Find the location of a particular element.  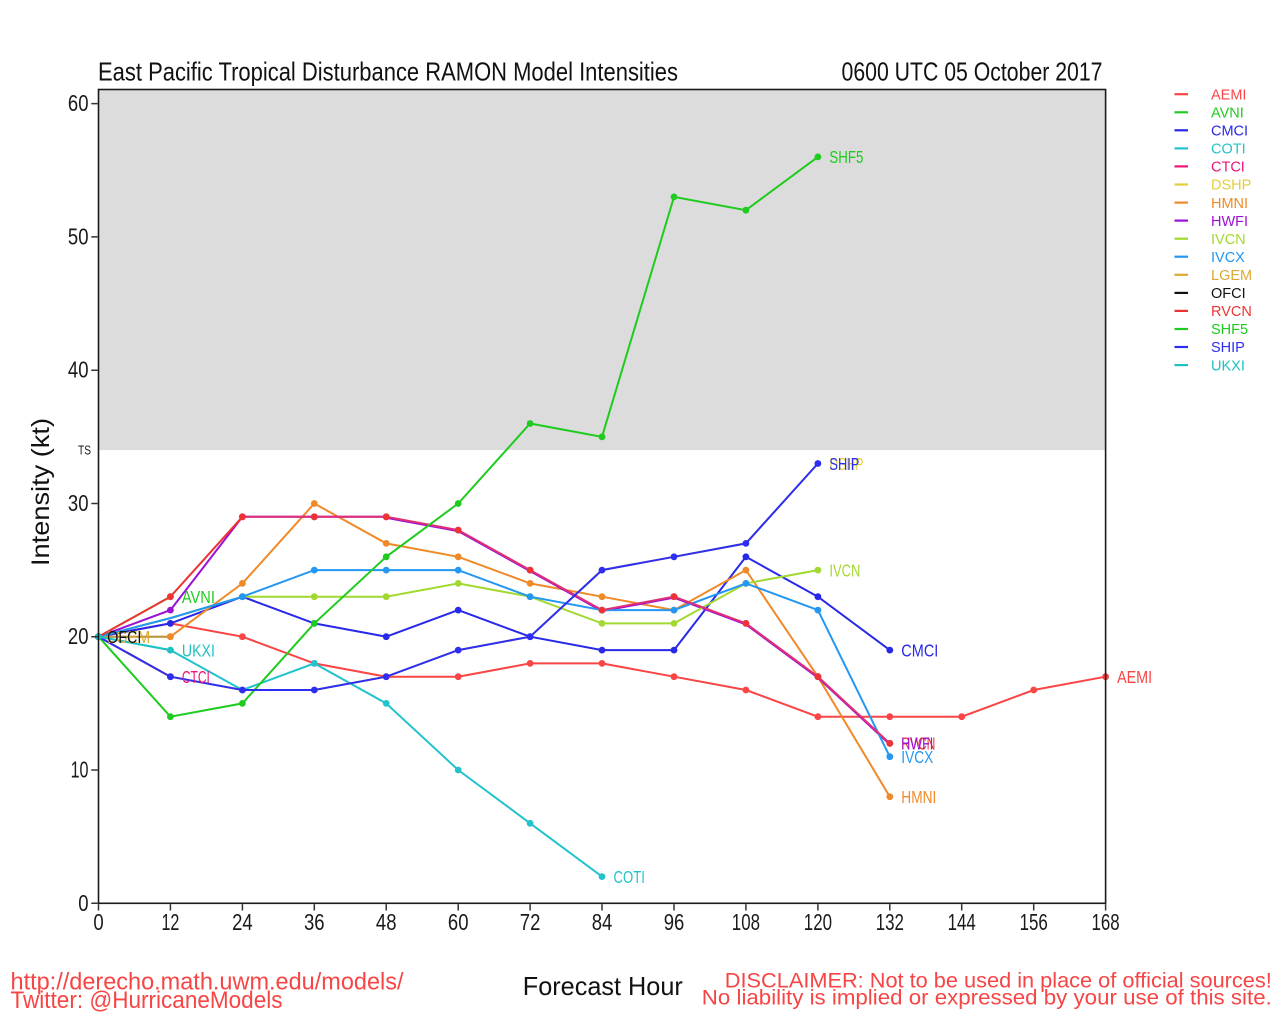

svg-text:http://derecho.math.uwm.edu/mo: http://derecho.math.uwm.edu/models/ is located at coordinates (207, 982).